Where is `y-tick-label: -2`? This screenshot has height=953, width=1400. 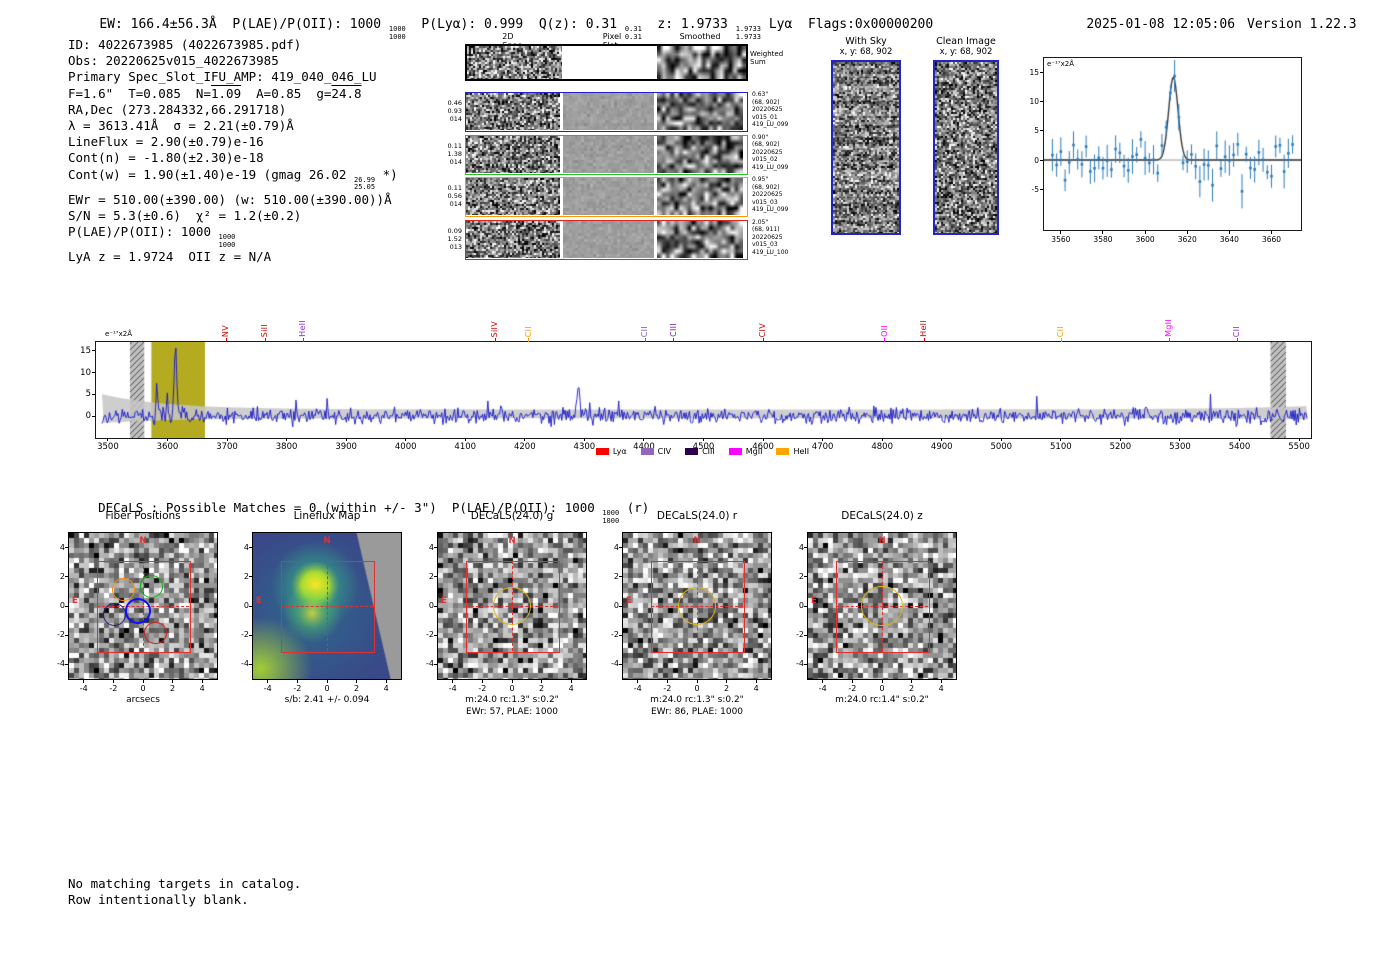 y-tick-label: -2 is located at coordinates (61, 635).